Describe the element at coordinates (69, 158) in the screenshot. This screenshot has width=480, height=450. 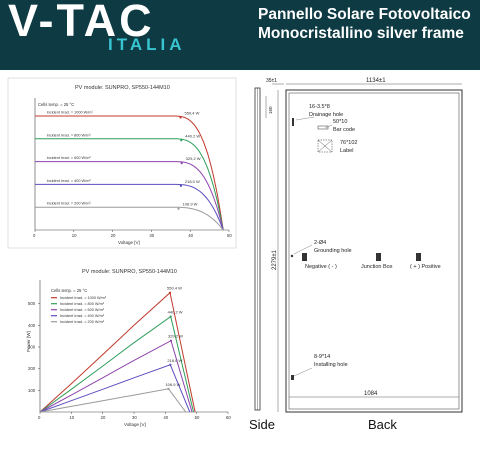
I see `iv-series-label: Incident Irrad. = 600 W/m²` at that location.